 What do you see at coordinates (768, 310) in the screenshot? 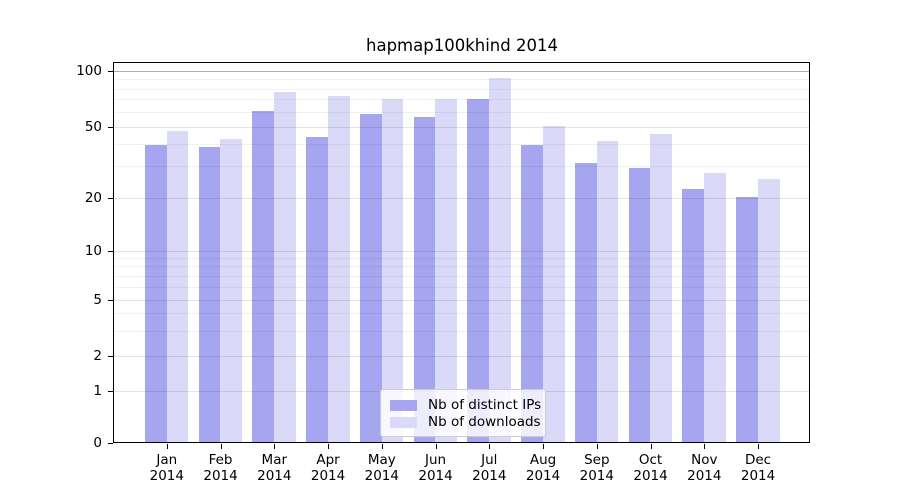
I see `bar-downloads-dec` at bounding box center [768, 310].